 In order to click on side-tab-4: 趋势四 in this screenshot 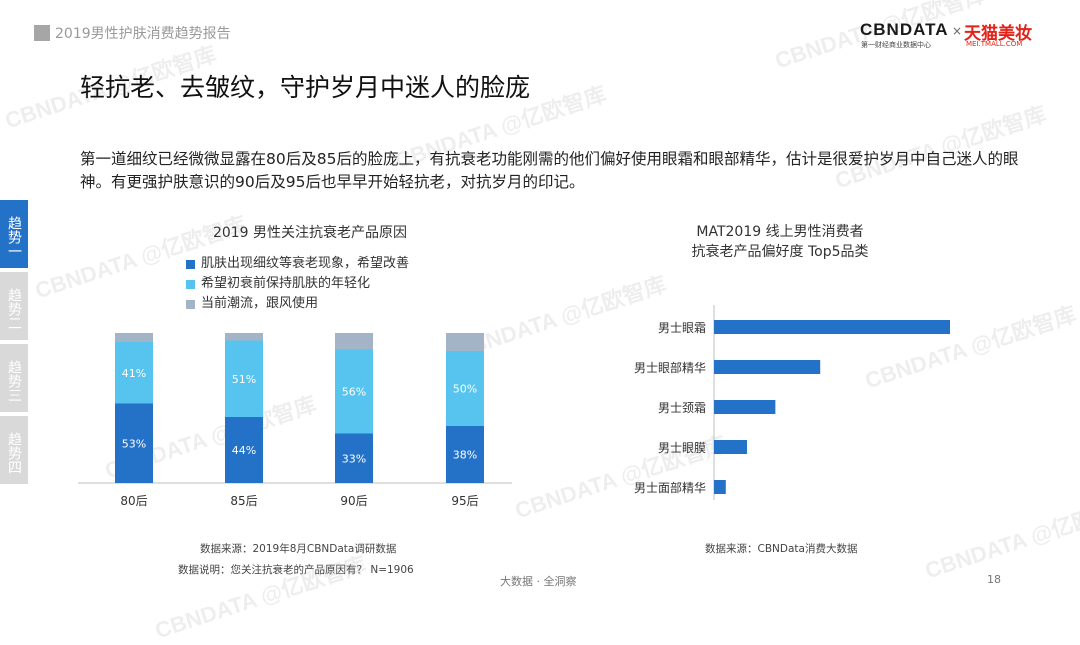, I will do `click(14, 450)`.